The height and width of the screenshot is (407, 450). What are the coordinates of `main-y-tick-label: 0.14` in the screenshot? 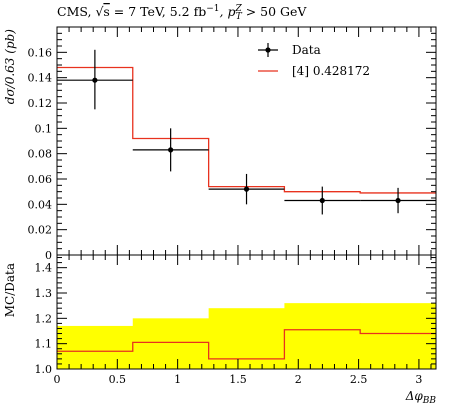 It's located at (40, 78).